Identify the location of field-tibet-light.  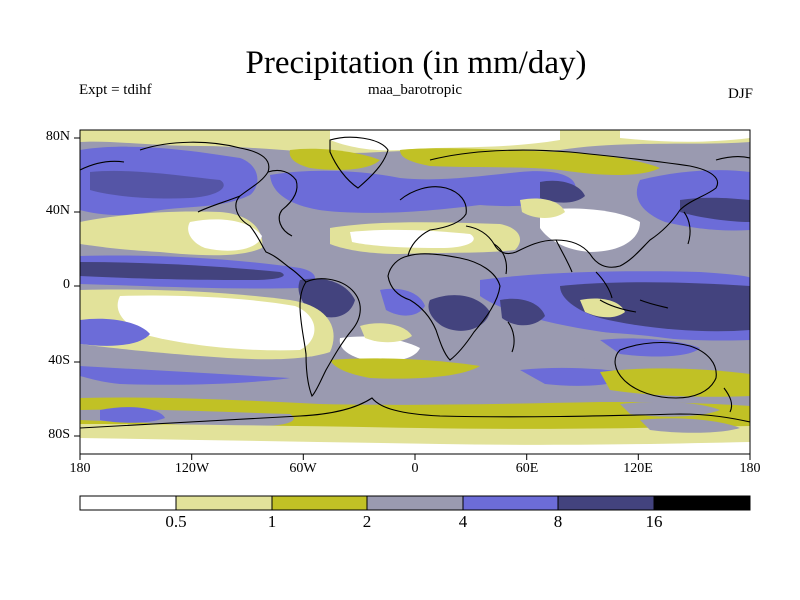
(542, 208).